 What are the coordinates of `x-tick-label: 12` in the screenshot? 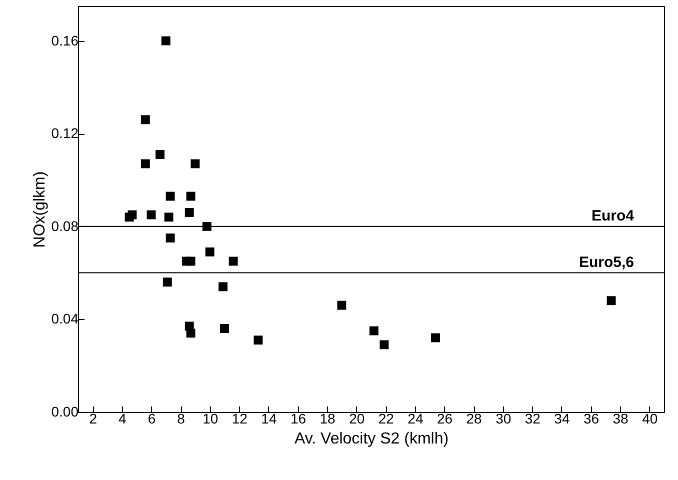 It's located at (240, 418).